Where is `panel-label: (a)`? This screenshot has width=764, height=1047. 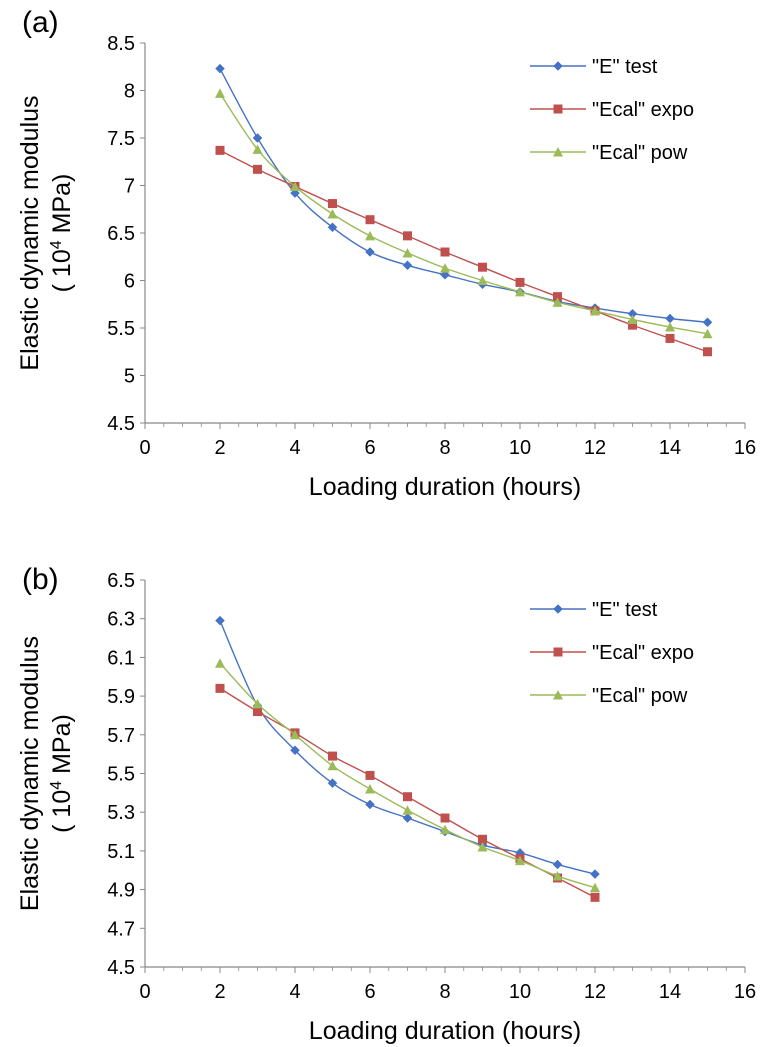 panel-label: (a) is located at coordinates (40, 22).